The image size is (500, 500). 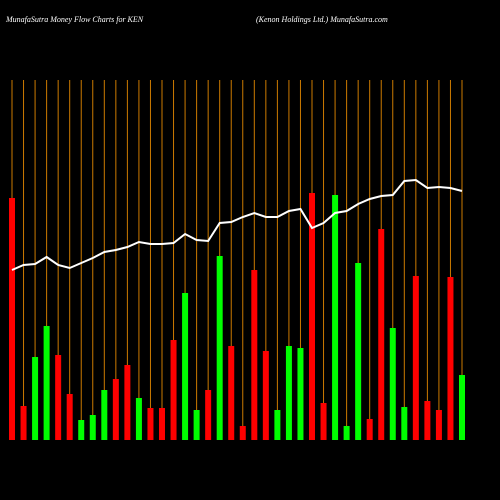 What do you see at coordinates (322, 19) in the screenshot?
I see `chart-subtitle: (Kenon Holdings Ltd.) MunafaSutra.com` at bounding box center [322, 19].